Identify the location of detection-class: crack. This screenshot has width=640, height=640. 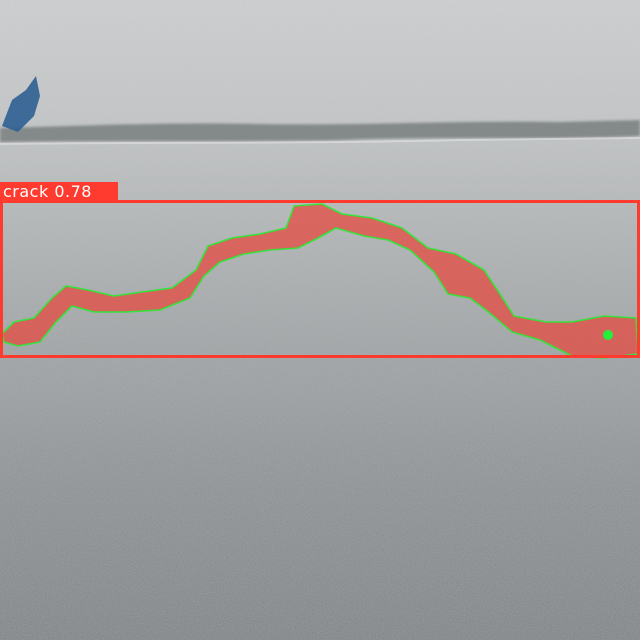
(26, 191).